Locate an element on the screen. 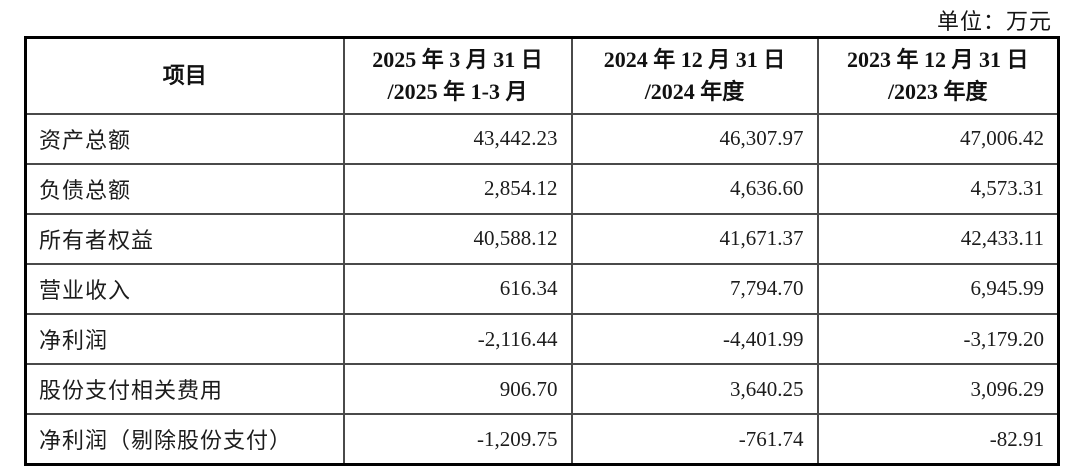 The image size is (1080, 476). unit-label: 单位：万元 is located at coordinates (994, 21).